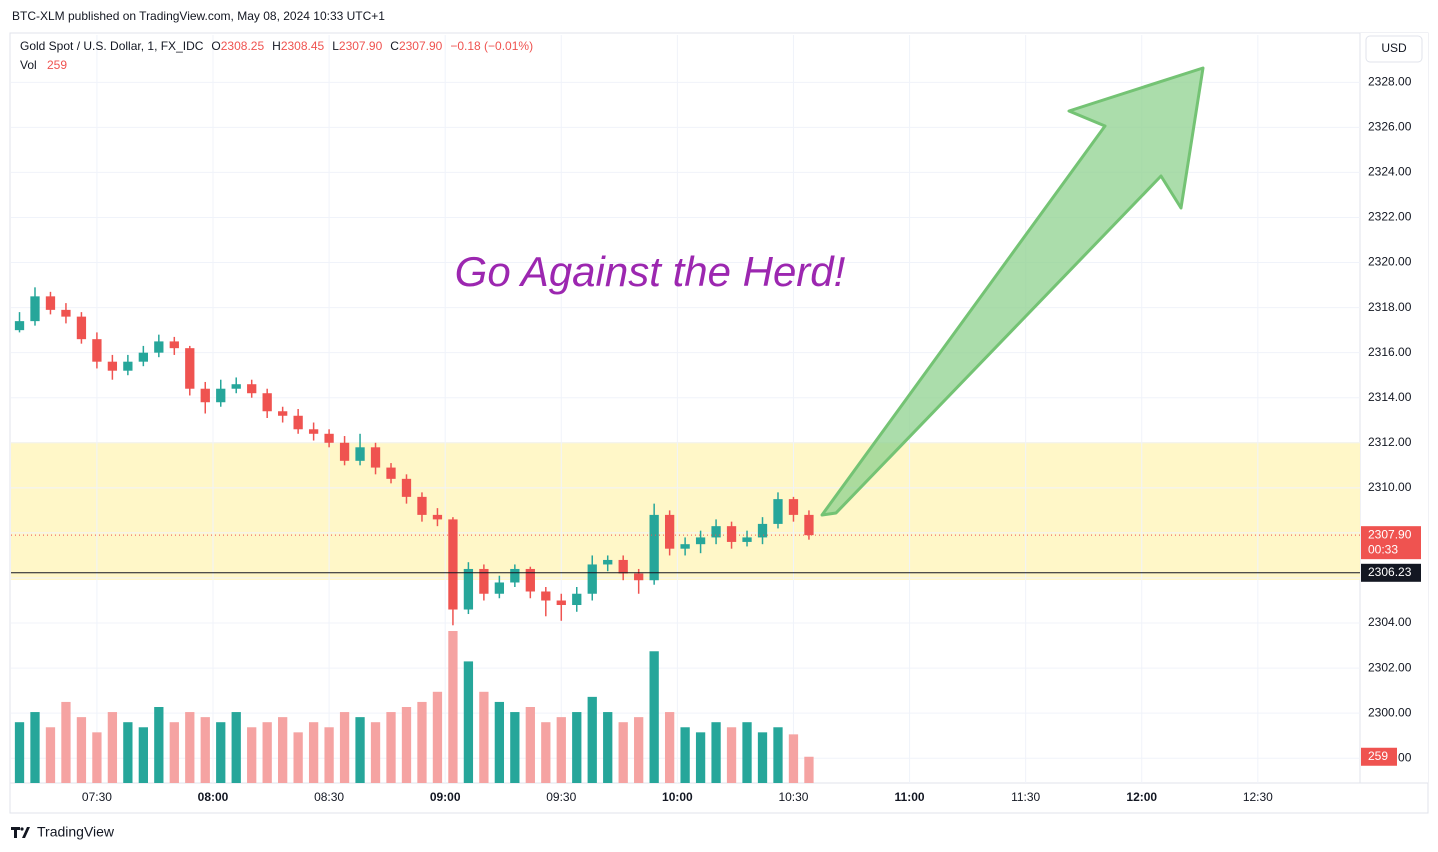 The width and height of the screenshot is (1438, 852). I want to click on x-tick-label: 10:30, so click(793, 797).